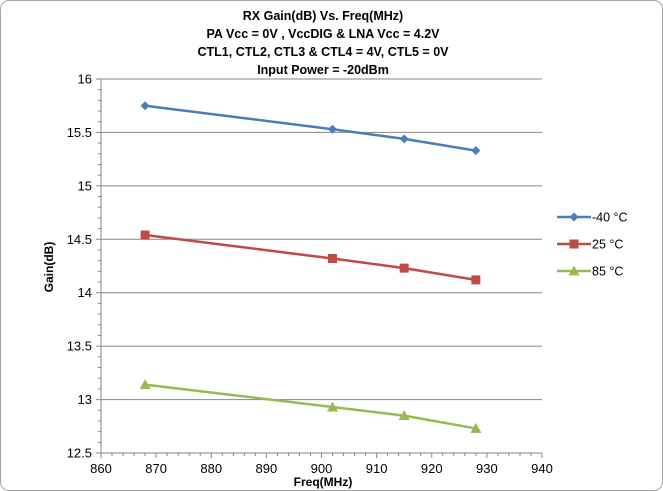 Image resolution: width=663 pixels, height=491 pixels. What do you see at coordinates (432, 468) in the screenshot?
I see `x-tick-label: 920` at bounding box center [432, 468].